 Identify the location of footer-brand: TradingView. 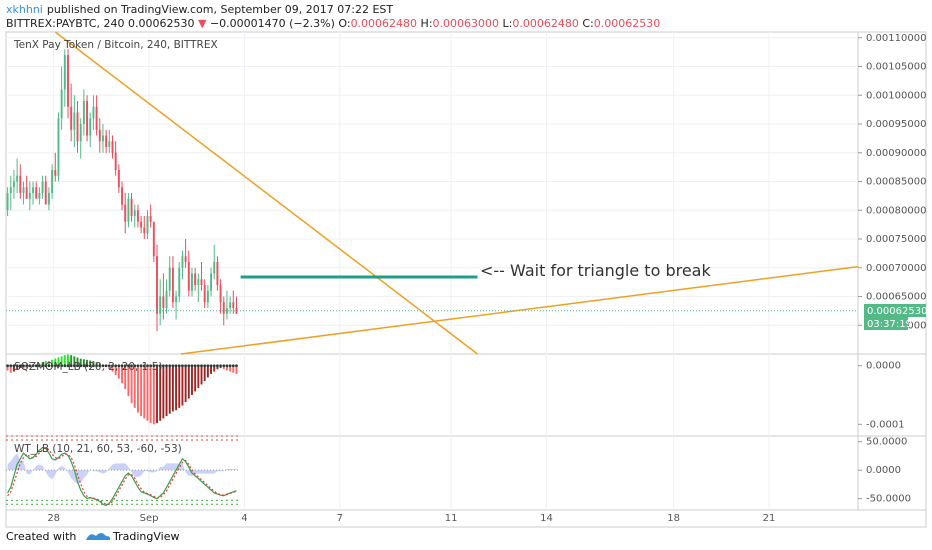
(145, 536).